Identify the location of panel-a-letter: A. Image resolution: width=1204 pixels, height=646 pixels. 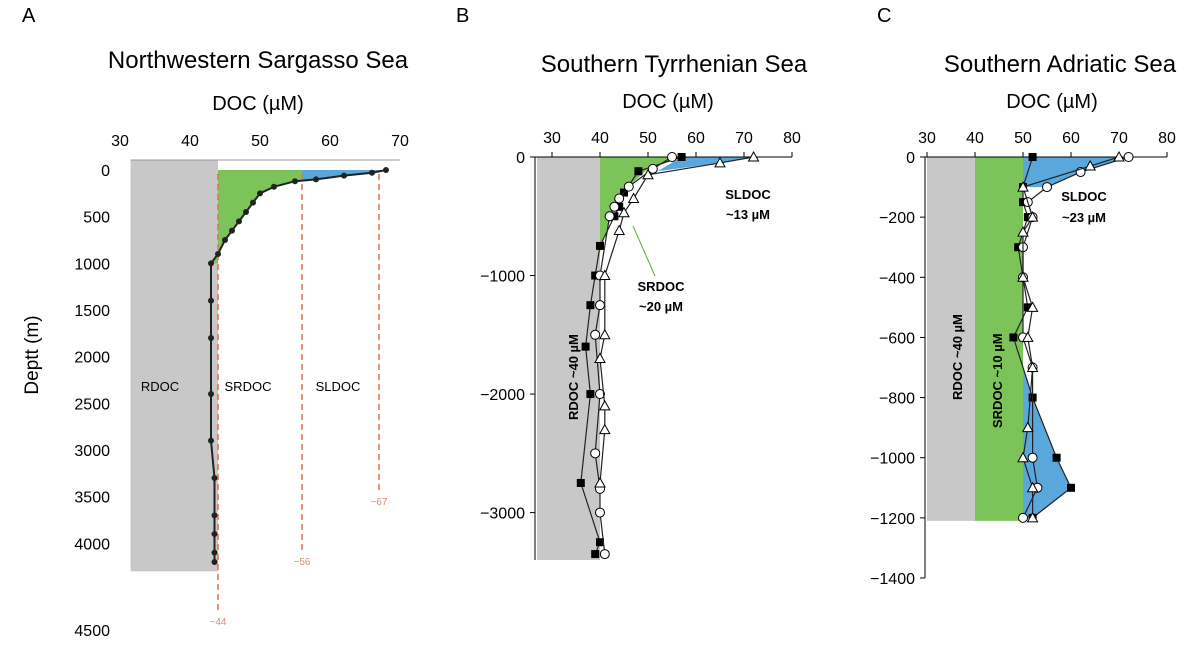
(29, 16).